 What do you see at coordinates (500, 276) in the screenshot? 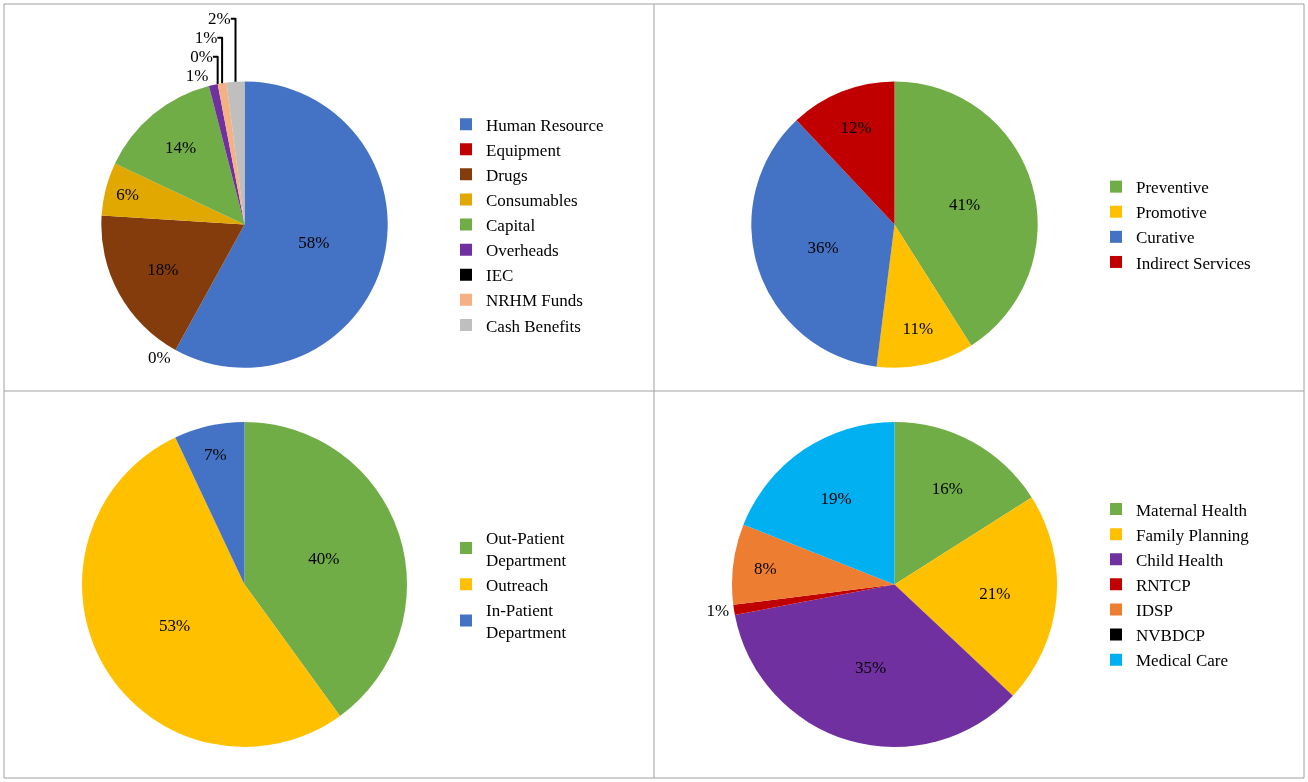
I see `legend-label: IEC` at bounding box center [500, 276].